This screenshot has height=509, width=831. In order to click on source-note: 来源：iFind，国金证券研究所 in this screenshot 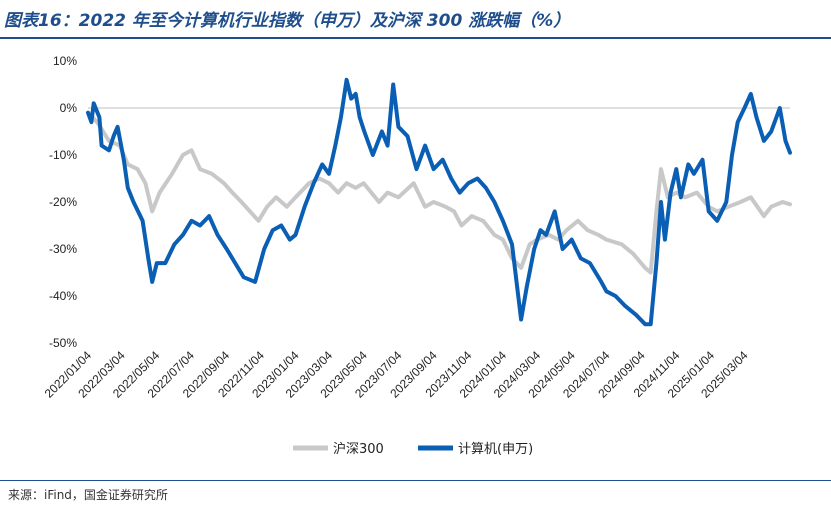, I will do `click(88, 495)`.